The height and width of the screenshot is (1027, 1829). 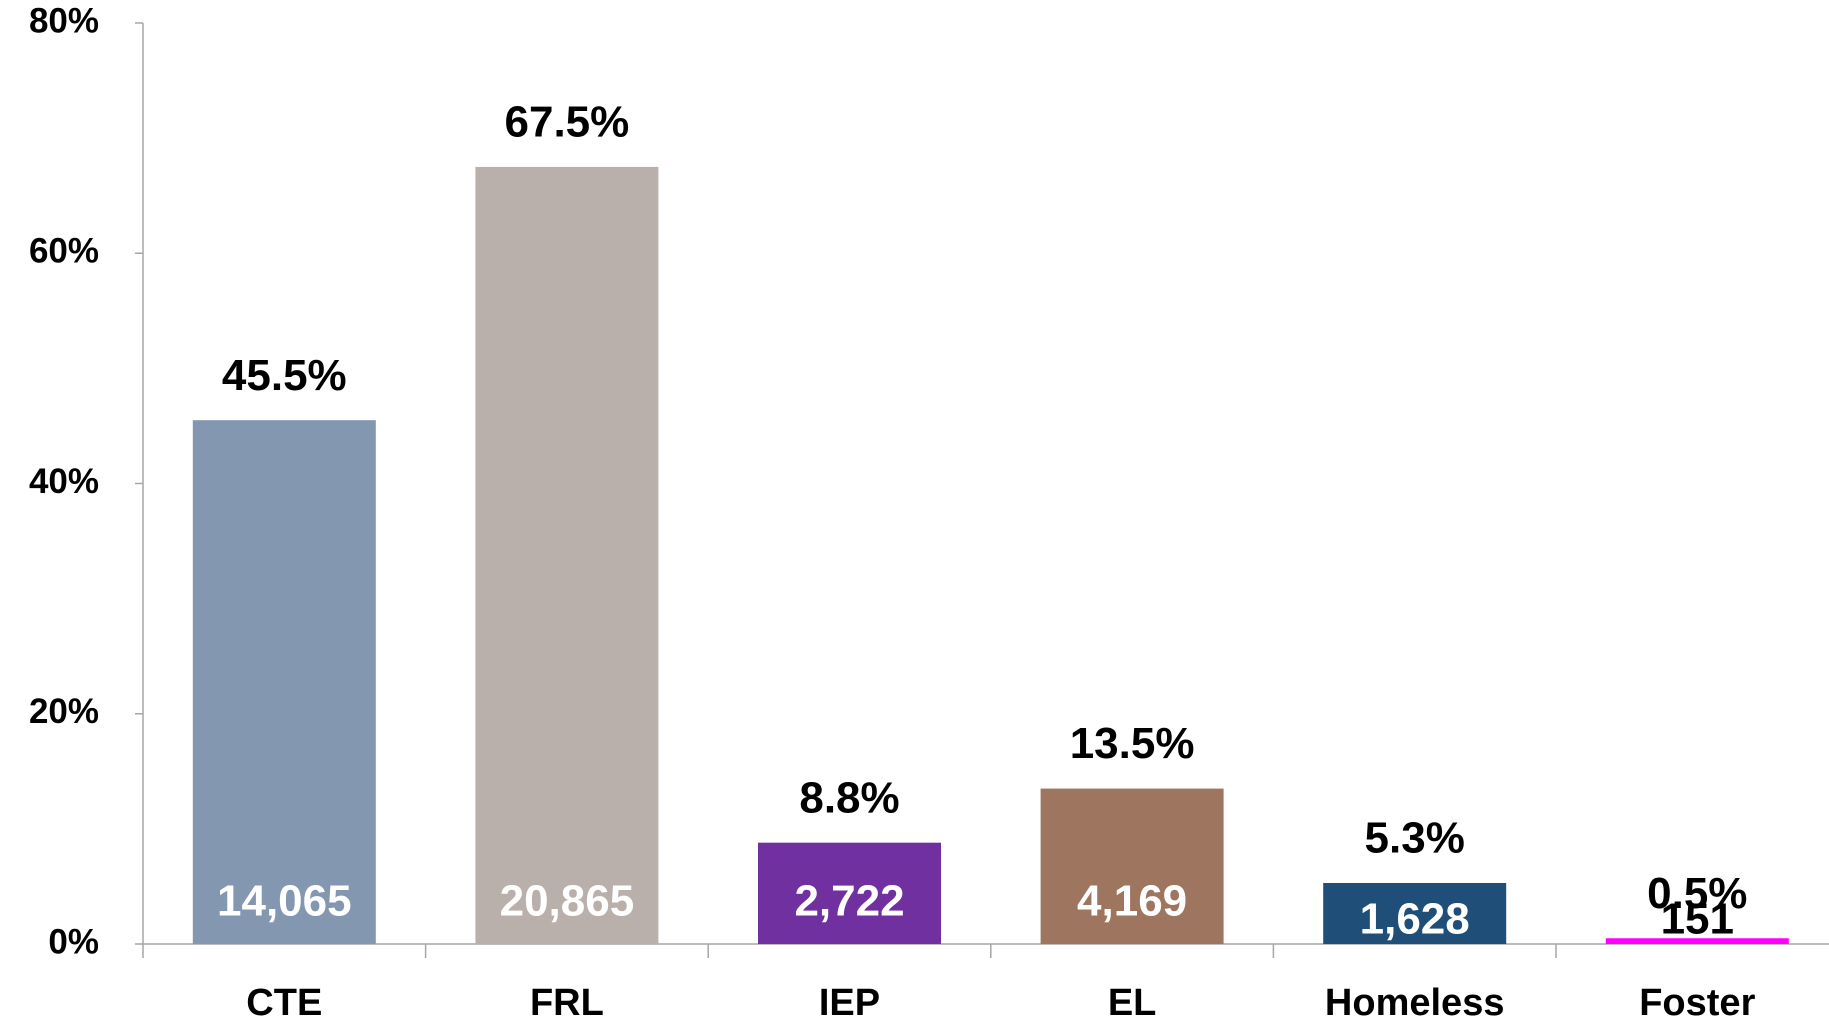 I want to click on value-label: 0.5%, so click(x=1697, y=893).